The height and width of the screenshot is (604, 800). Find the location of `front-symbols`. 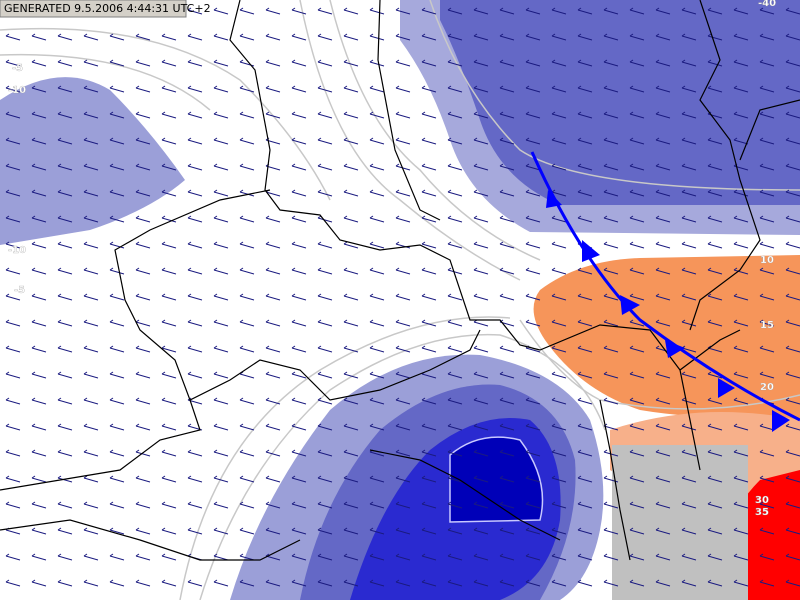

front-symbols is located at coordinates (668, 311).